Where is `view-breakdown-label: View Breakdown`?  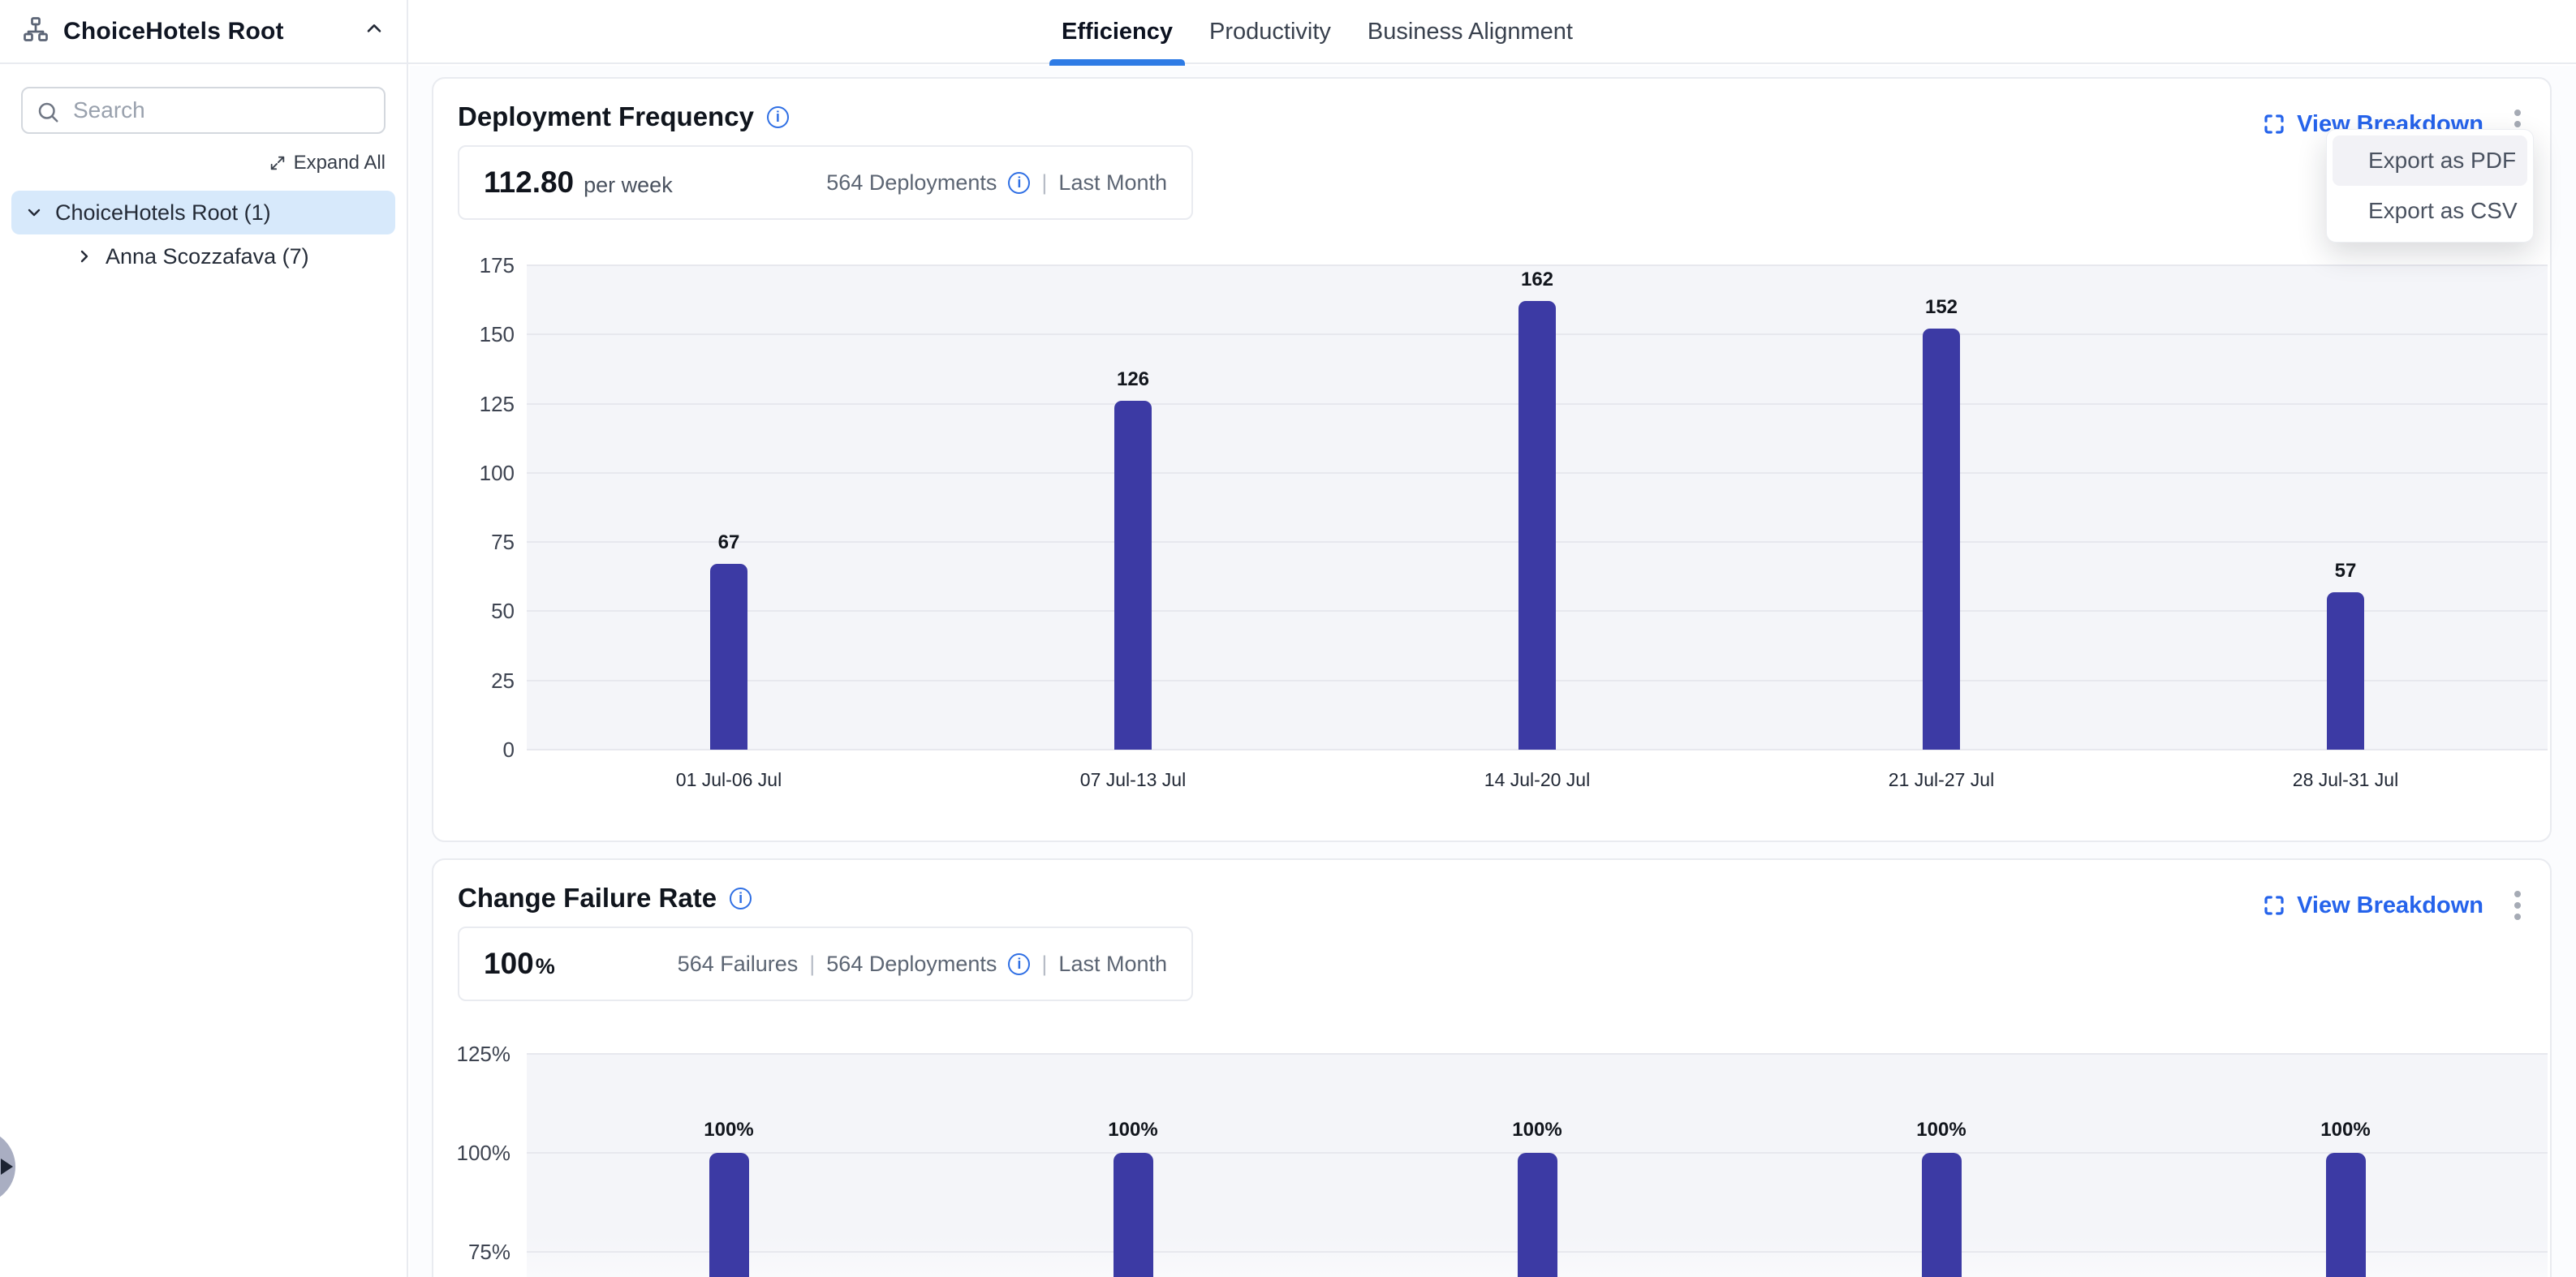 view-breakdown-label: View Breakdown is located at coordinates (2390, 905).